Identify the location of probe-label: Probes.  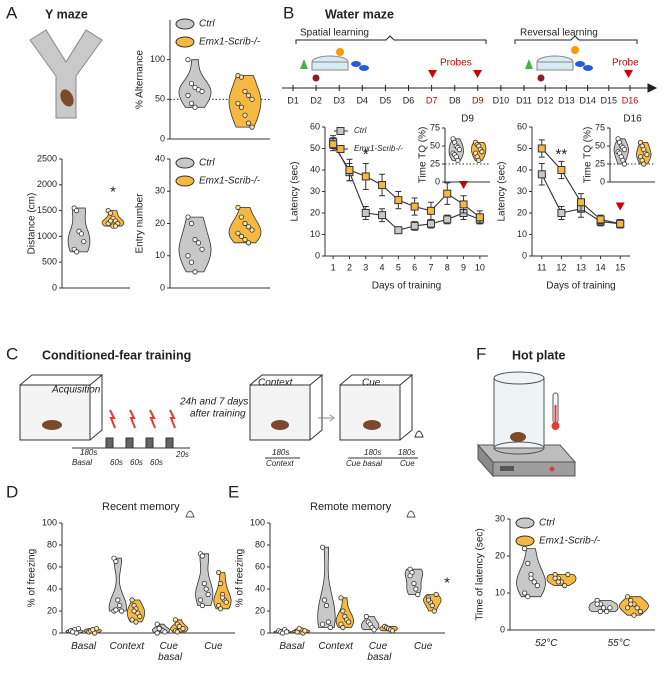
(456, 63).